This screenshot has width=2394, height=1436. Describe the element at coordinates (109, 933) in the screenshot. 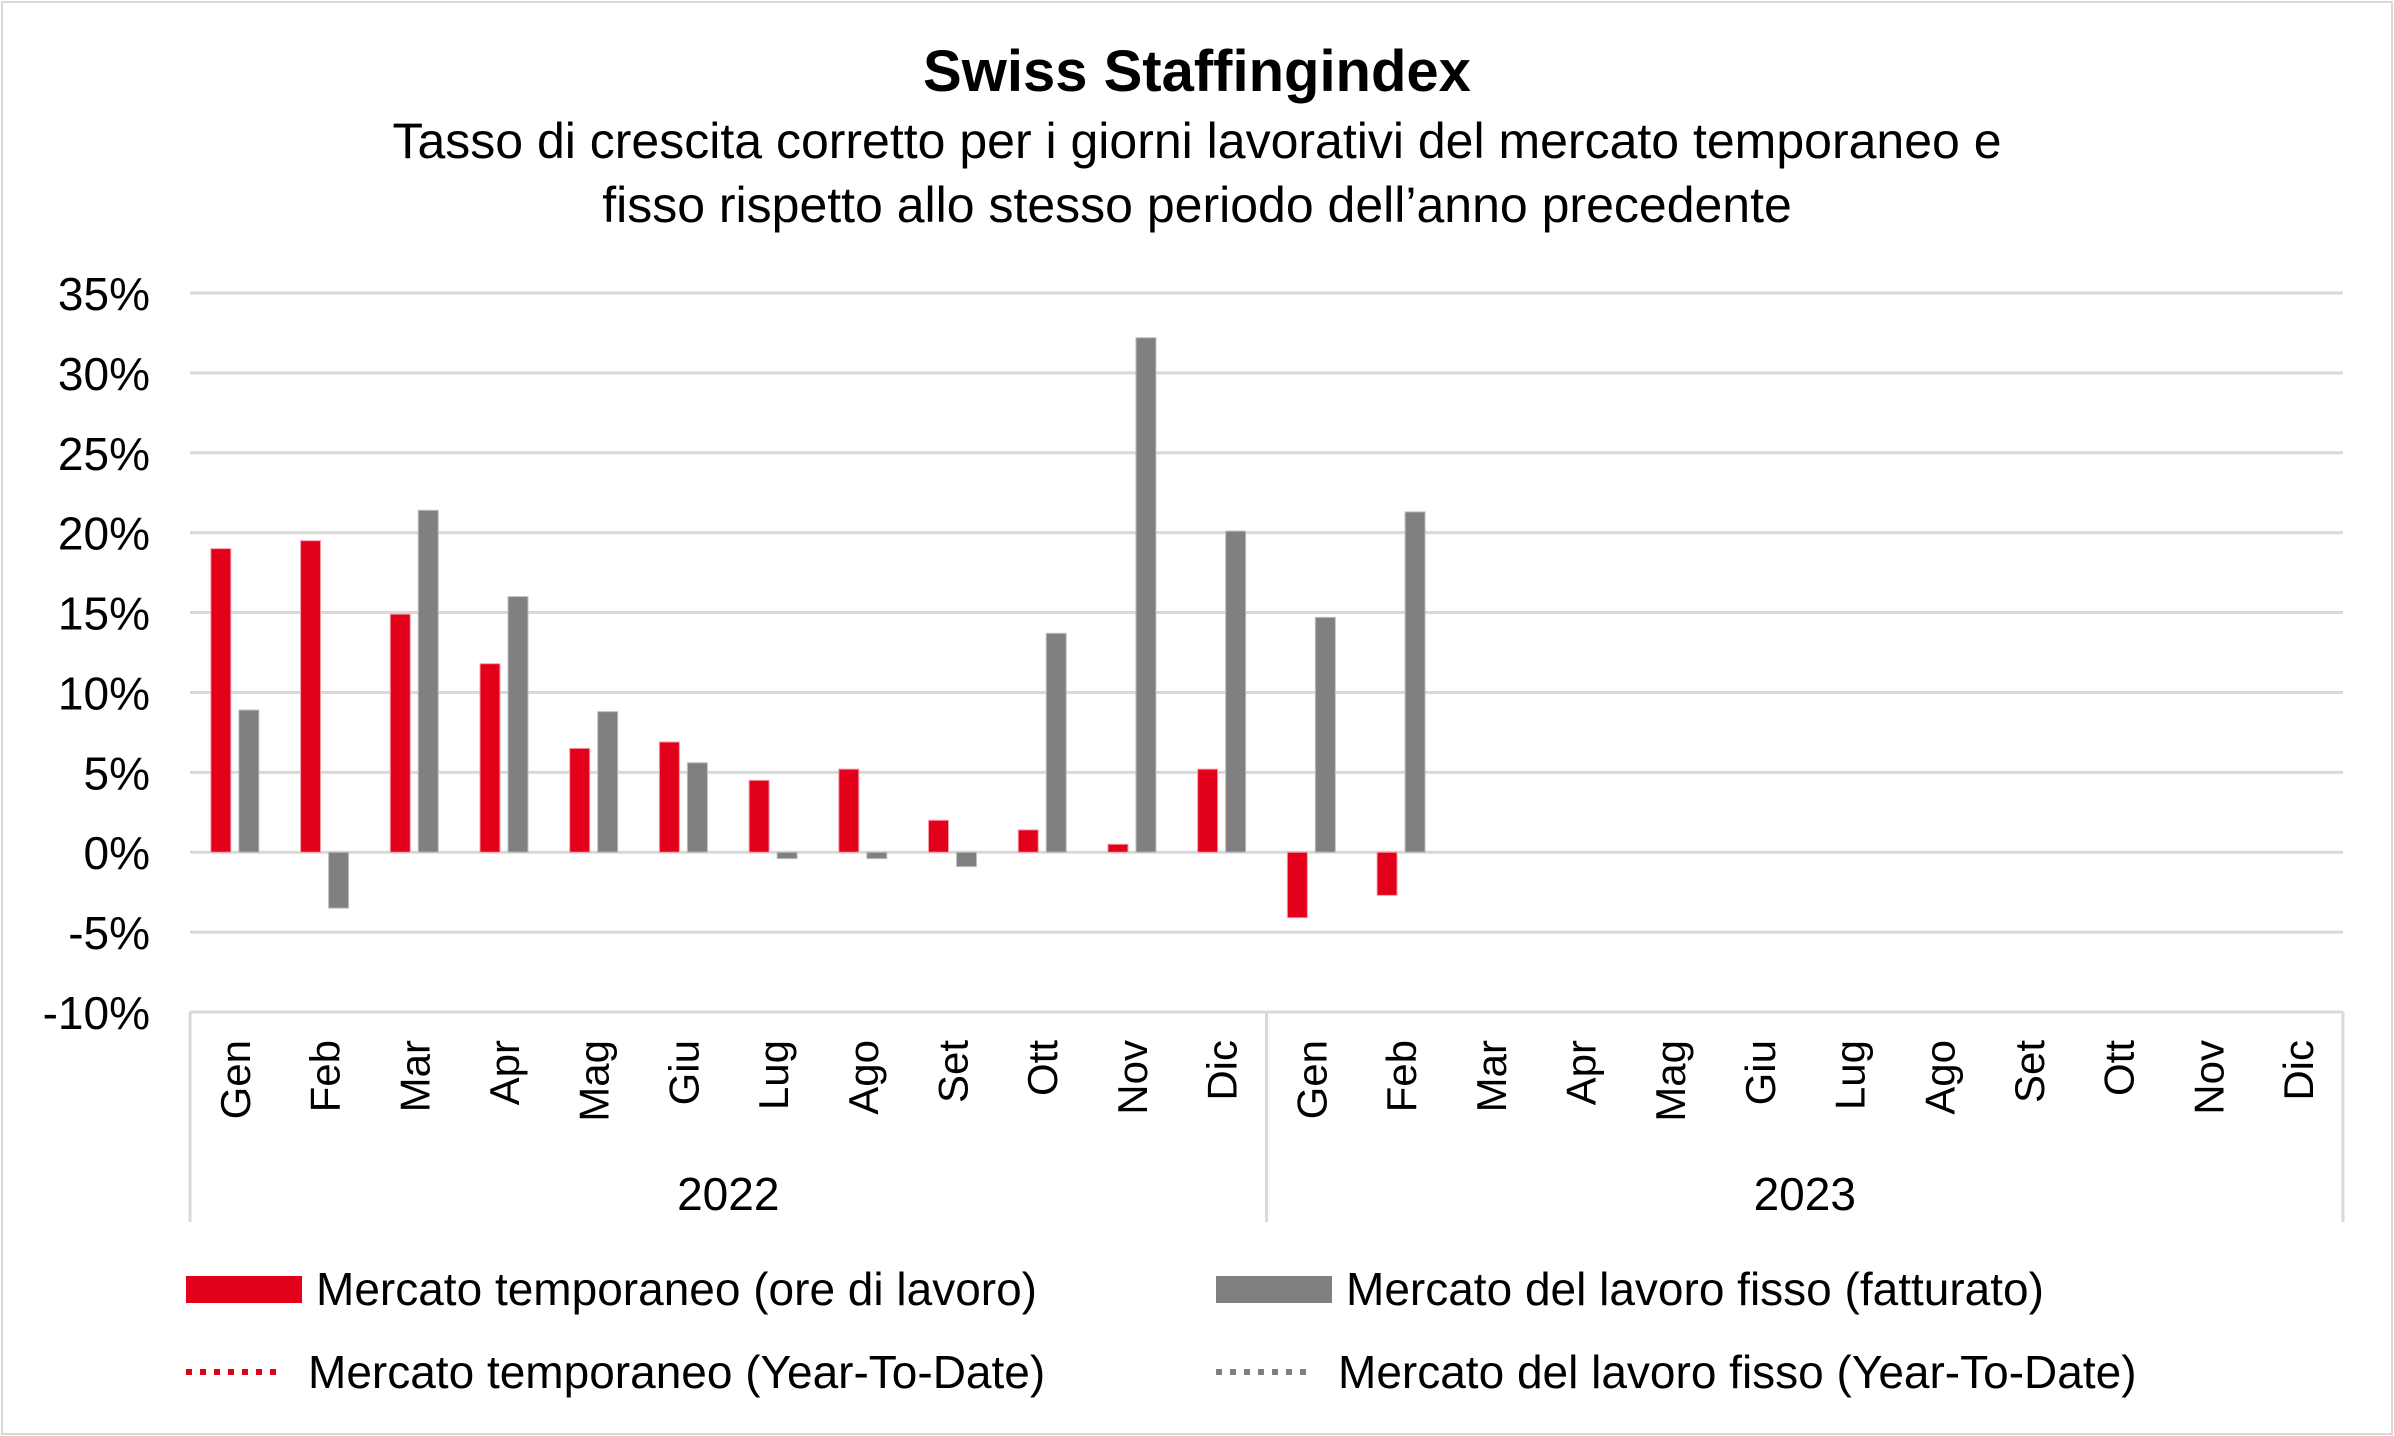

I see `y-tick-label: -5%` at that location.